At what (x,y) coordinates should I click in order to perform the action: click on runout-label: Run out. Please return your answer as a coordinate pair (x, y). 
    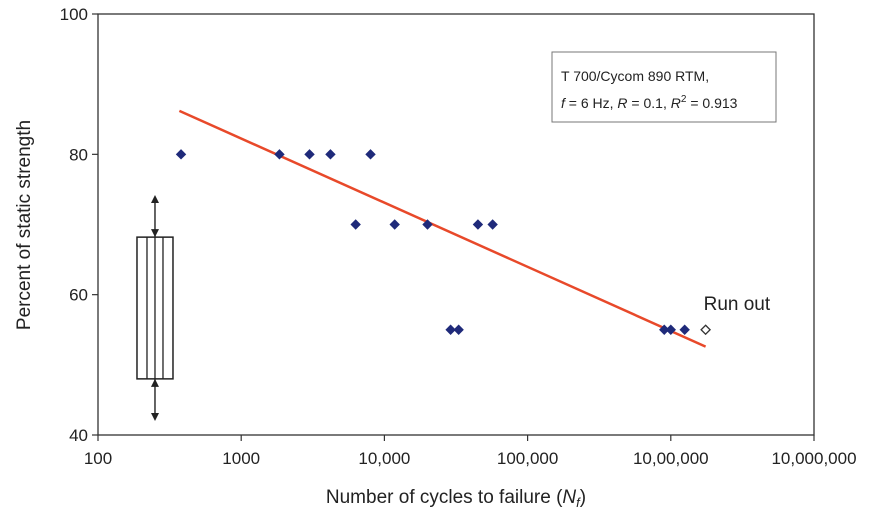
    Looking at the image, I should click on (737, 304).